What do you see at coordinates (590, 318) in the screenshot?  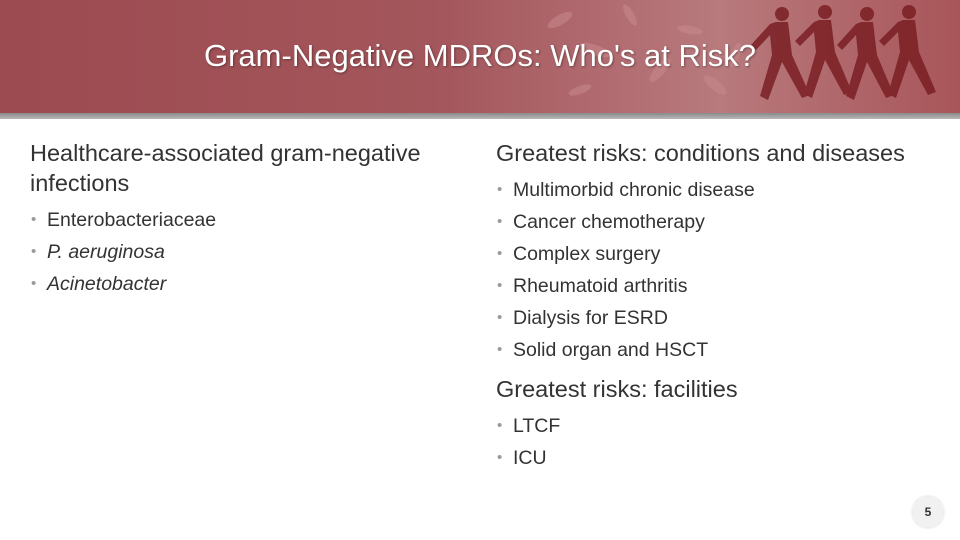 I see `bullet-text: Dialysis for ESRD` at bounding box center [590, 318].